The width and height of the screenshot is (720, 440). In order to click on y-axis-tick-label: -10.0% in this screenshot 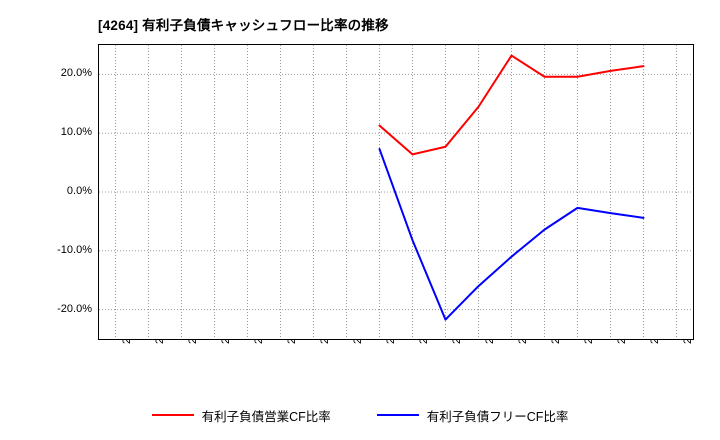, I will do `click(74, 249)`.